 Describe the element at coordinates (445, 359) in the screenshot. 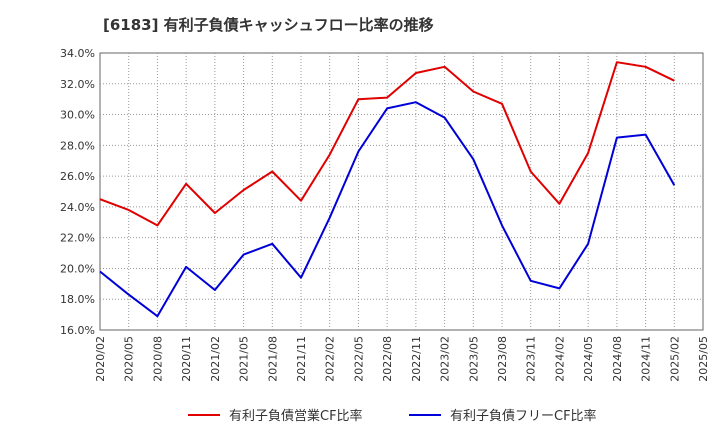

I see `x-tick-label: 2023/02` at that location.